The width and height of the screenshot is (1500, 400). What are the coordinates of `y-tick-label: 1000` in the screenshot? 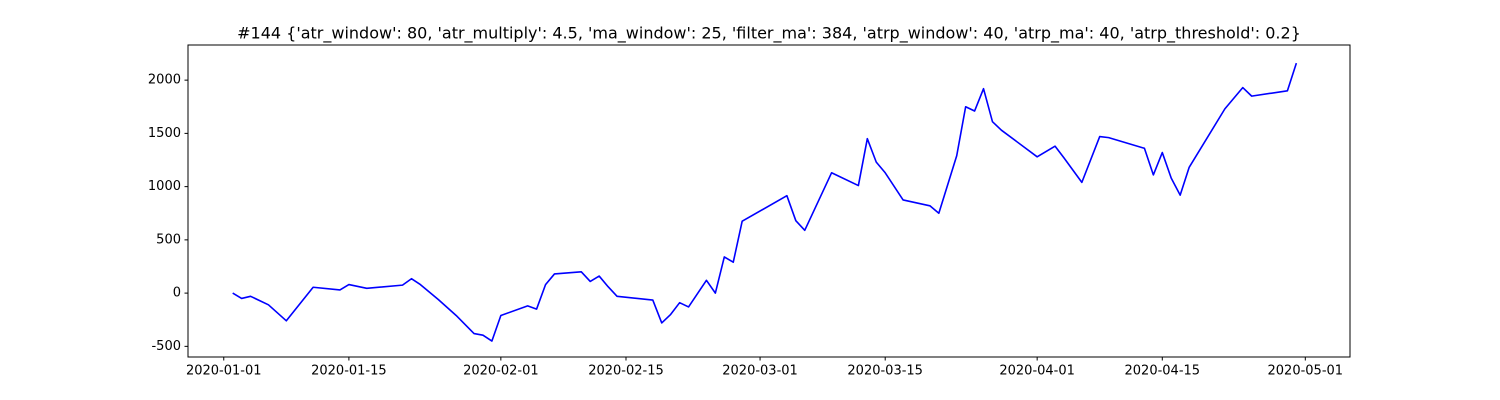 It's located at (164, 186).